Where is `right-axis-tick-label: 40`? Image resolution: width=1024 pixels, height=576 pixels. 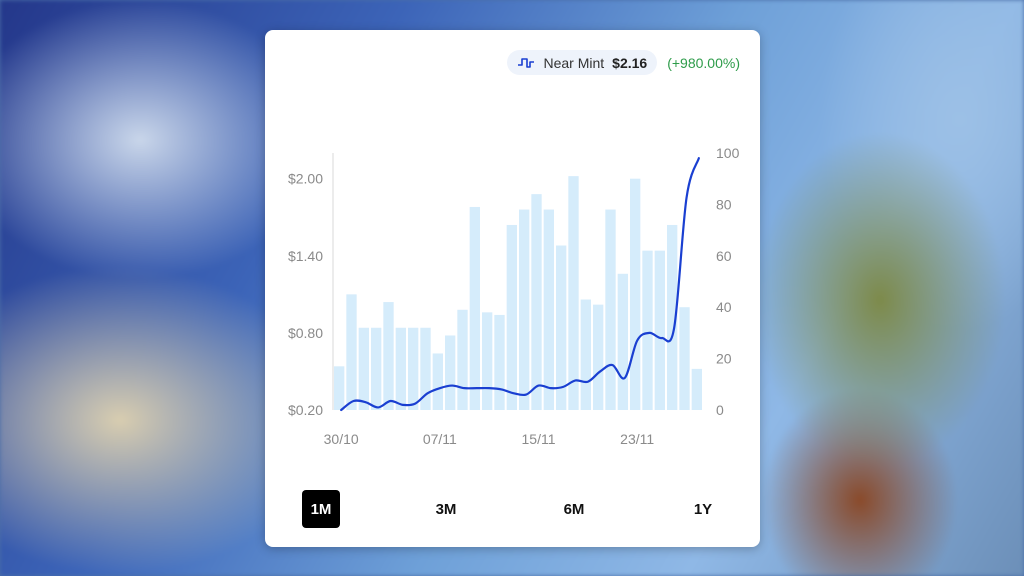
right-axis-tick-label: 40 is located at coordinates (724, 307).